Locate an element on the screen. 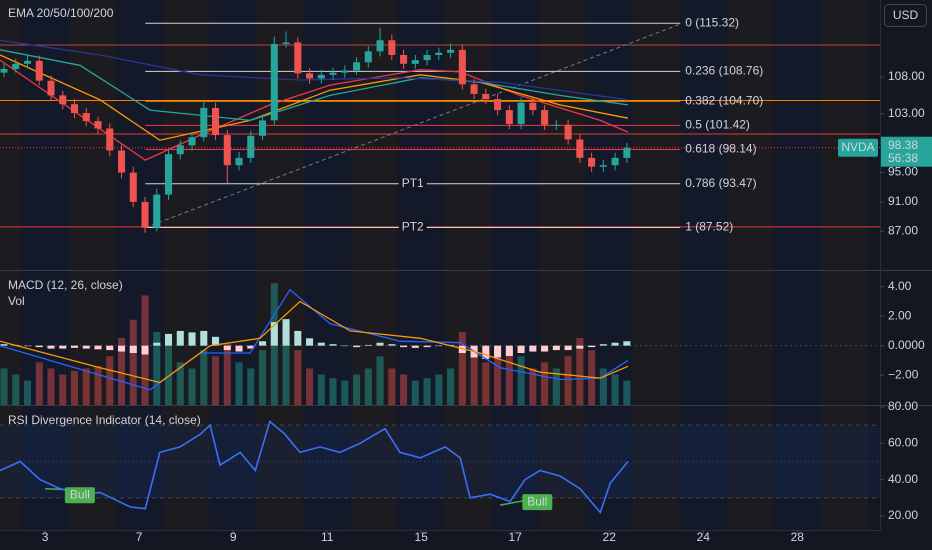 This screenshot has width=932, height=550. rsi-line is located at coordinates (314, 467).